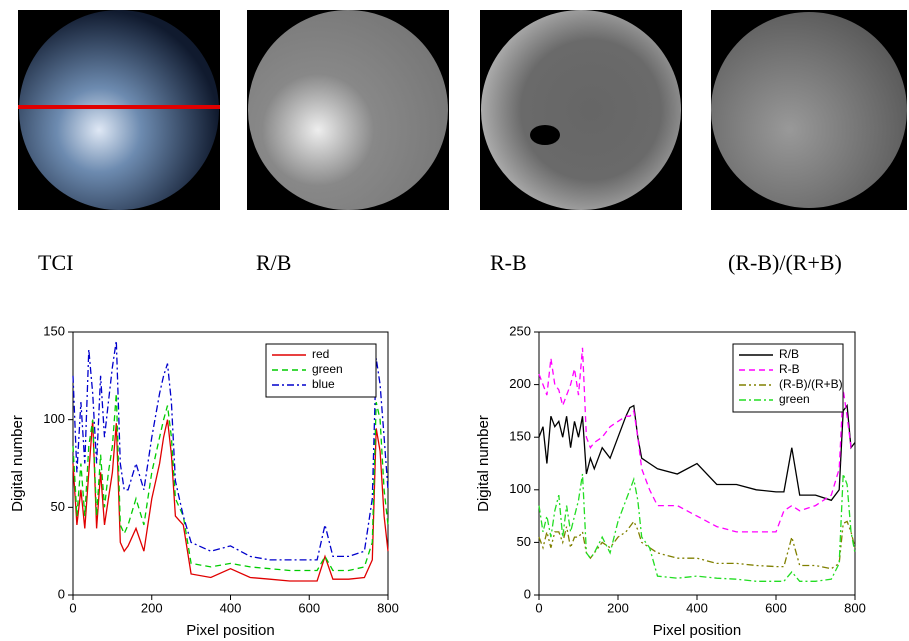 The width and height of the screenshot is (909, 641). I want to click on image-rb, so click(348, 110).